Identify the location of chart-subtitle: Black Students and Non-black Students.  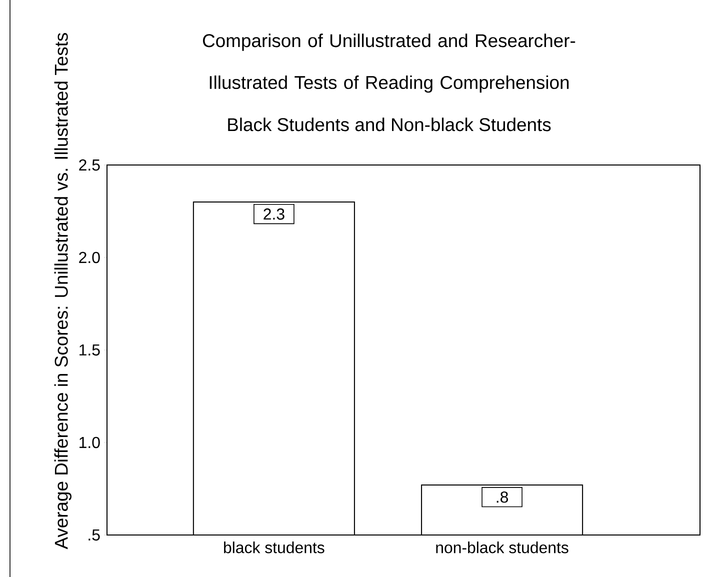
(389, 125).